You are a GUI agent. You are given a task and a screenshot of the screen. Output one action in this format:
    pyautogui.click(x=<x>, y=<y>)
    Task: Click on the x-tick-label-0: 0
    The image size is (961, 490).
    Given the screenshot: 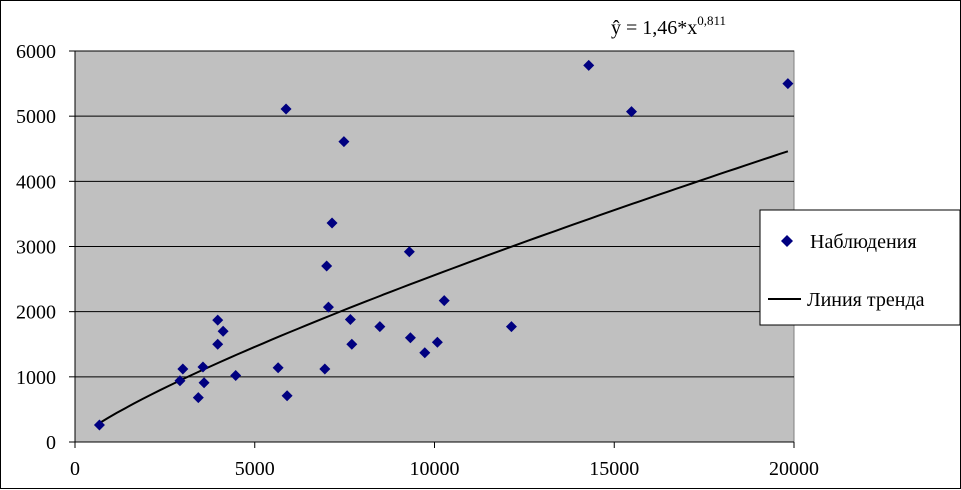 What is the action you would take?
    pyautogui.click(x=75, y=469)
    